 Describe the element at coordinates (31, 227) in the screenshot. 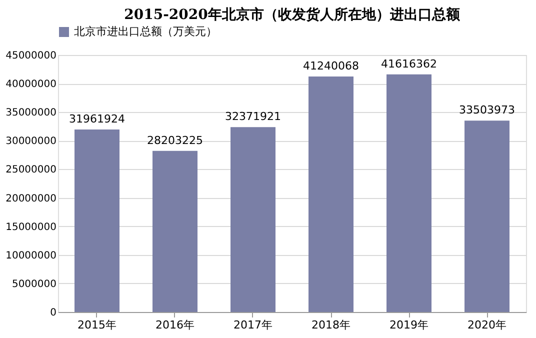

I see `y-tick-label: 15000000` at that location.